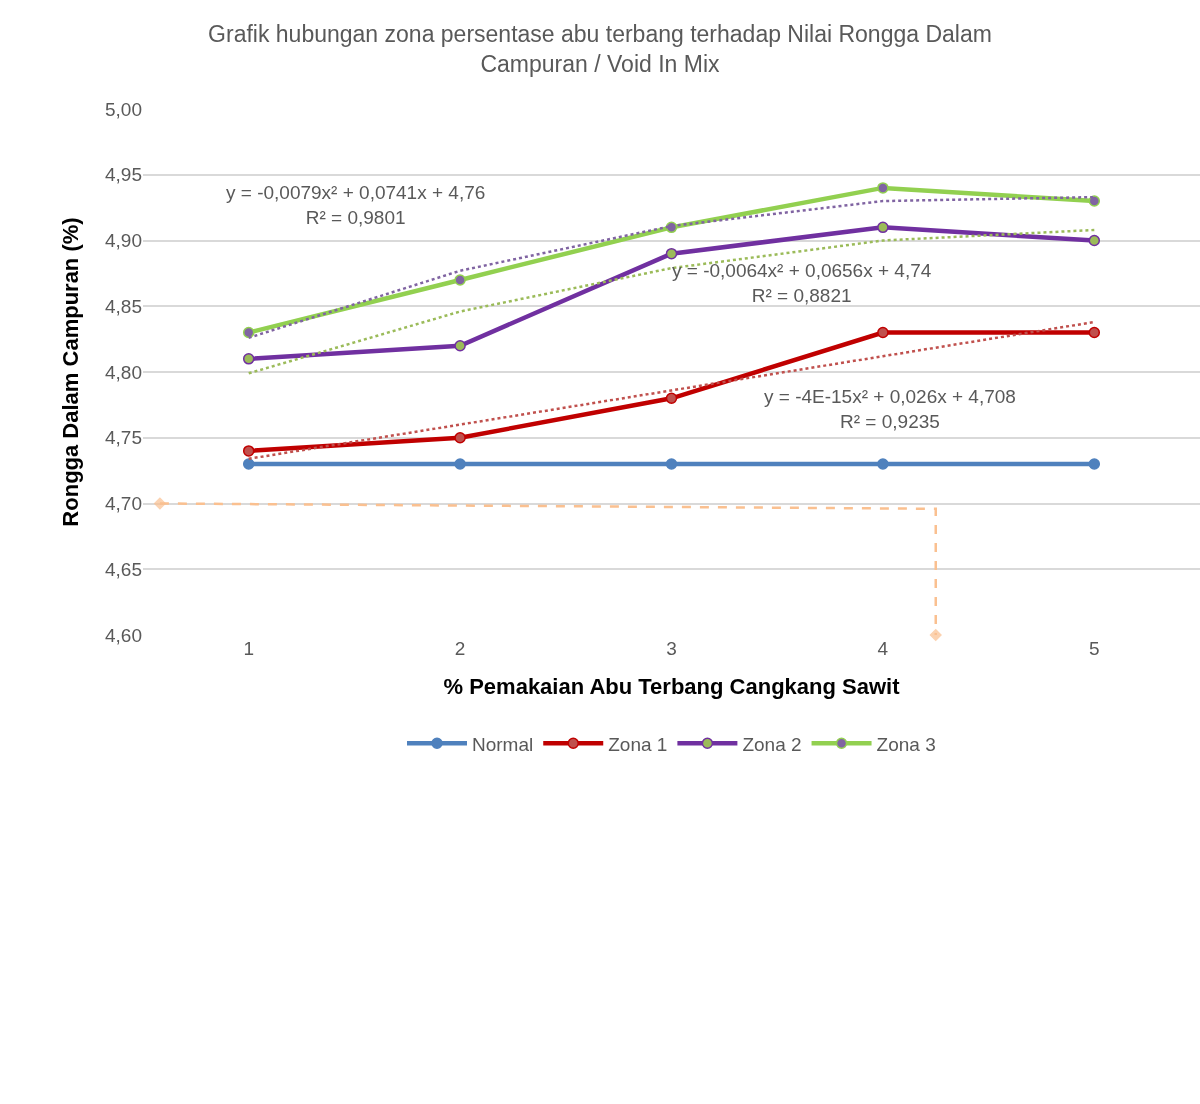  What do you see at coordinates (356, 205) in the screenshot?
I see `annotation: y = -0,0079x² + 0,0741x + 4,76 R² = 0,9801` at bounding box center [356, 205].